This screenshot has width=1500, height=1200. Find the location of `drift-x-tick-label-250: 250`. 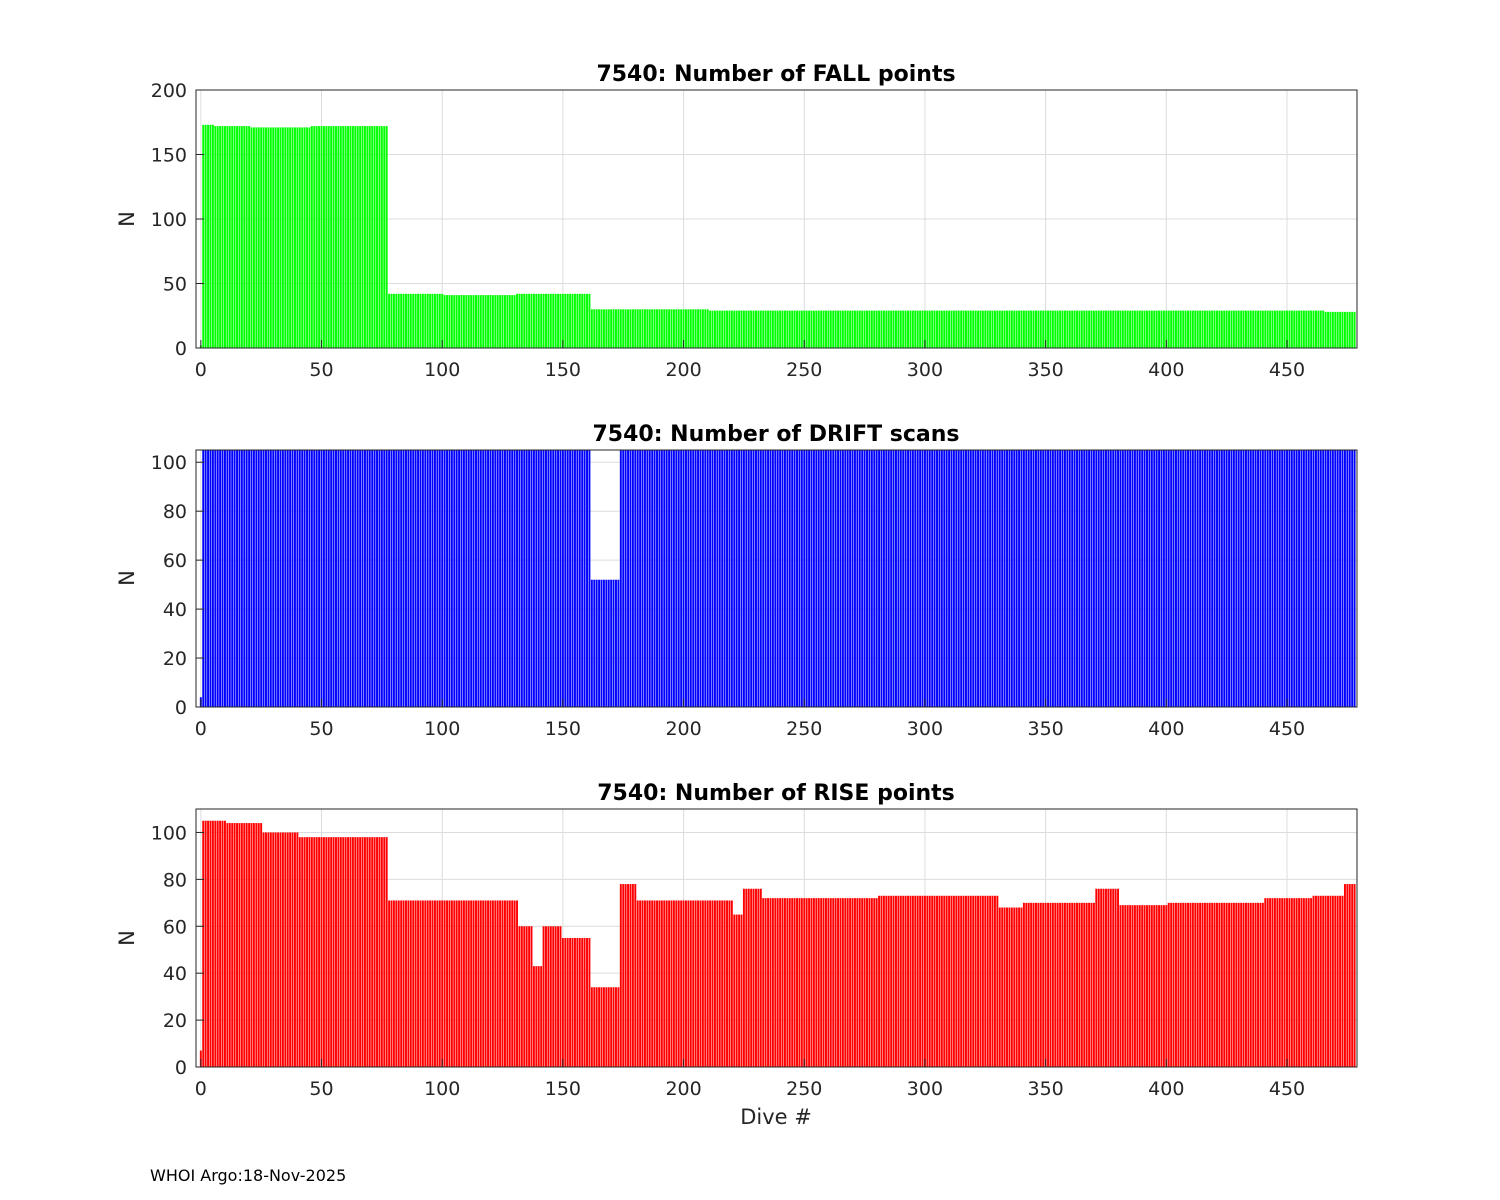

drift-x-tick-label-250: 250 is located at coordinates (804, 729).